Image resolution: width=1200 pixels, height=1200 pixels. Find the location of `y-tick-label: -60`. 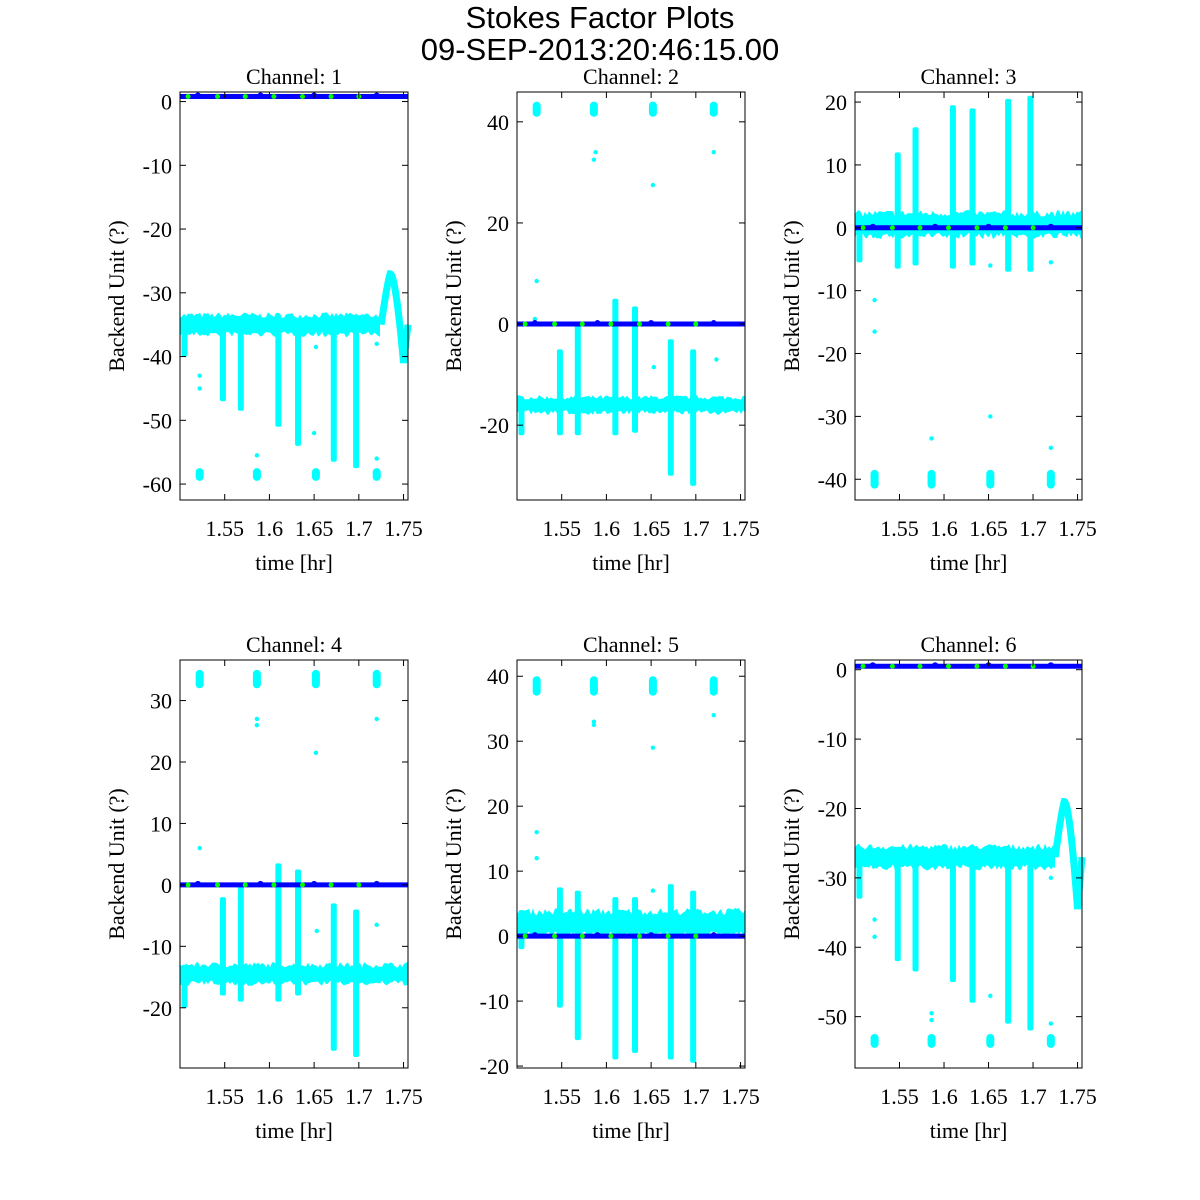

y-tick-label: -60 is located at coordinates (157, 484).